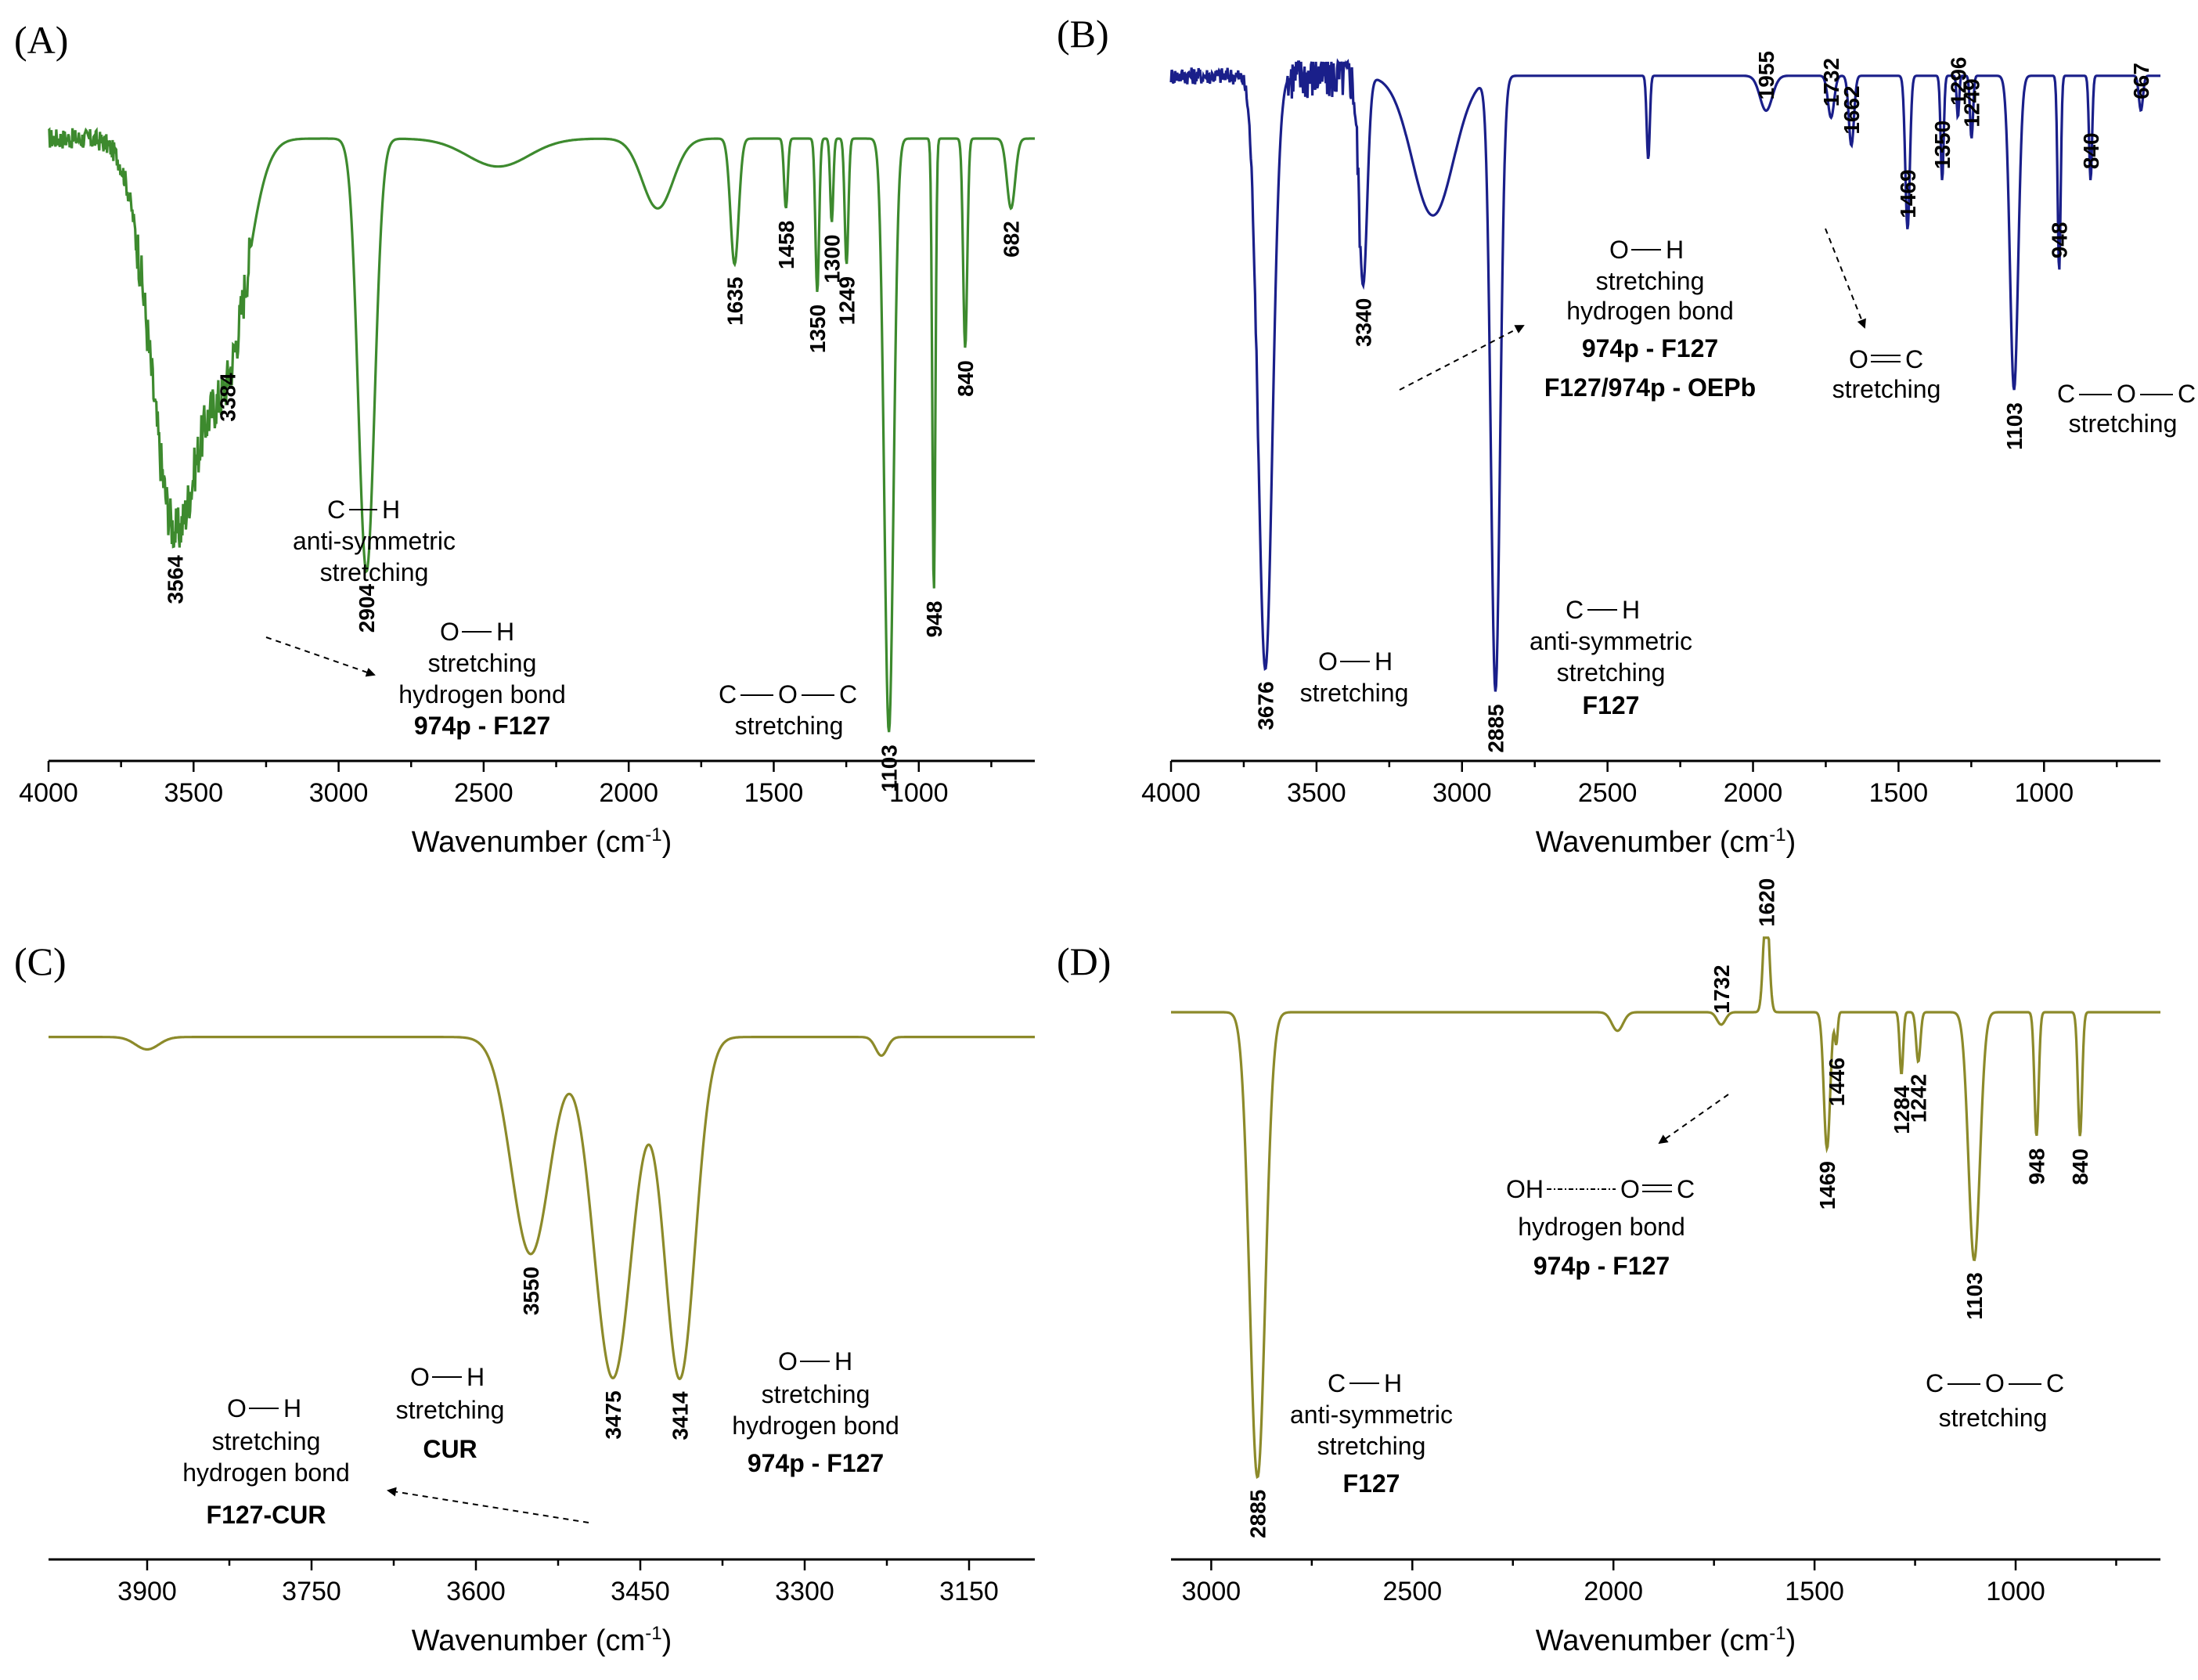  What do you see at coordinates (1393, 1383) in the screenshot?
I see `ann-d-ch-h: H` at bounding box center [1393, 1383].